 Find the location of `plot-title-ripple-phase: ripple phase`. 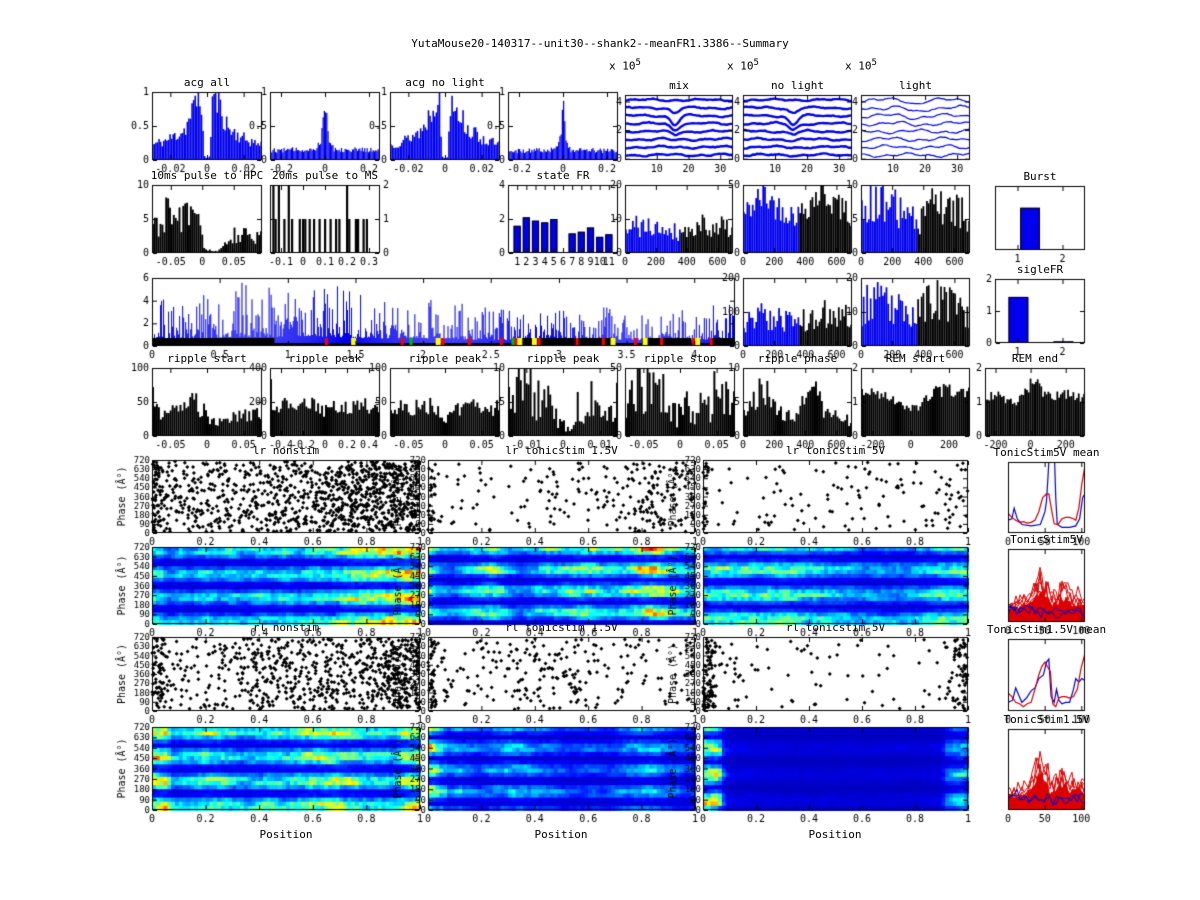

plot-title-ripple-phase: ripple phase is located at coordinates (797, 358).